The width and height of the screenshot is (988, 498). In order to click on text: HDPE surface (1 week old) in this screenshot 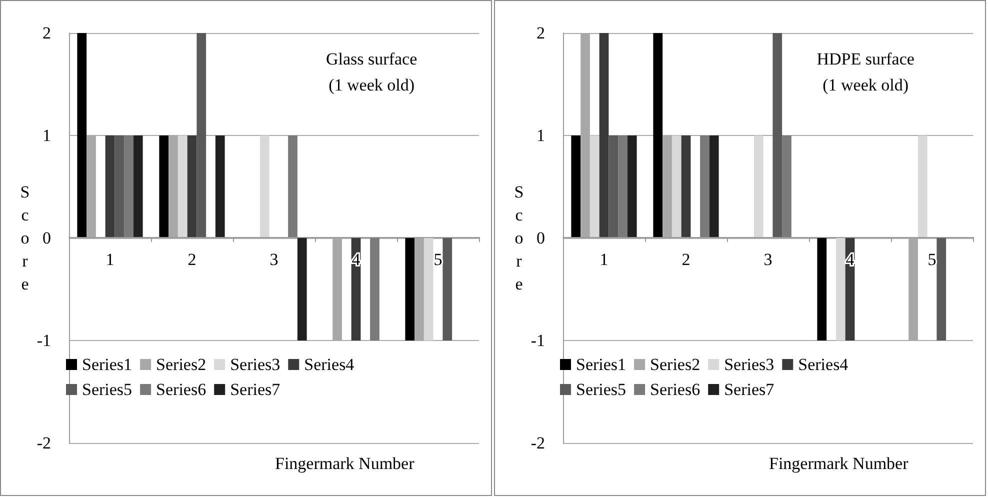, I will do `click(865, 72)`.